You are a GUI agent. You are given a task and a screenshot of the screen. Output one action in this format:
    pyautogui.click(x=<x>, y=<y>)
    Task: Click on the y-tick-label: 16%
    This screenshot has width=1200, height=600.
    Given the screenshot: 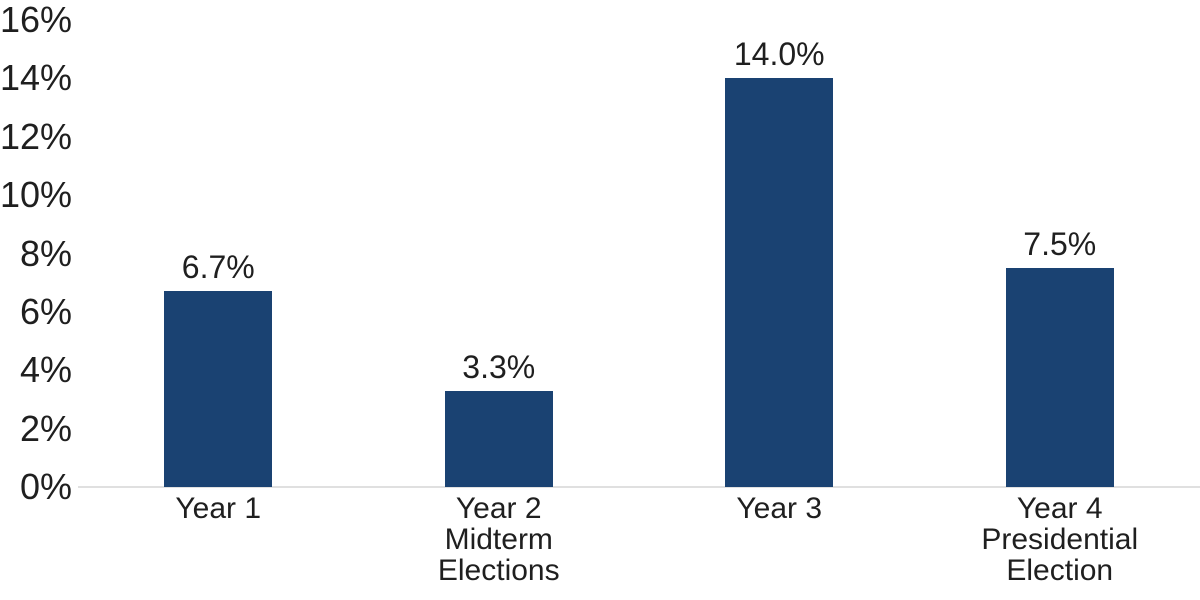 What is the action you would take?
    pyautogui.click(x=36, y=20)
    